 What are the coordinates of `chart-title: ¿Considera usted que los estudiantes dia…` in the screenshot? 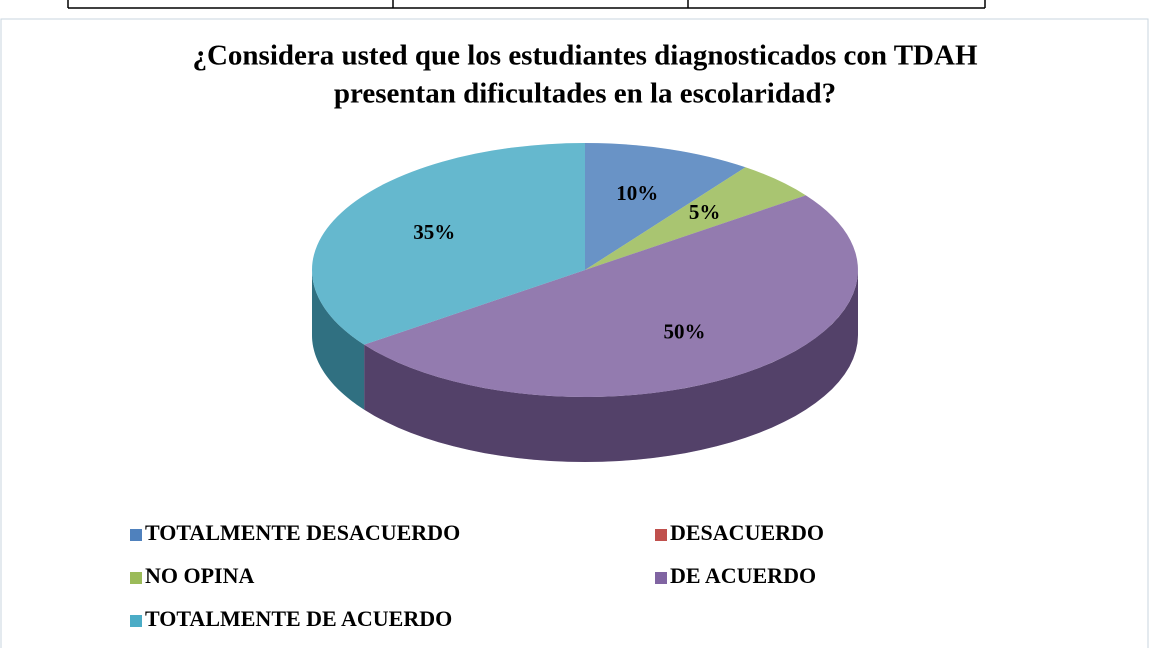 It's located at (584, 56).